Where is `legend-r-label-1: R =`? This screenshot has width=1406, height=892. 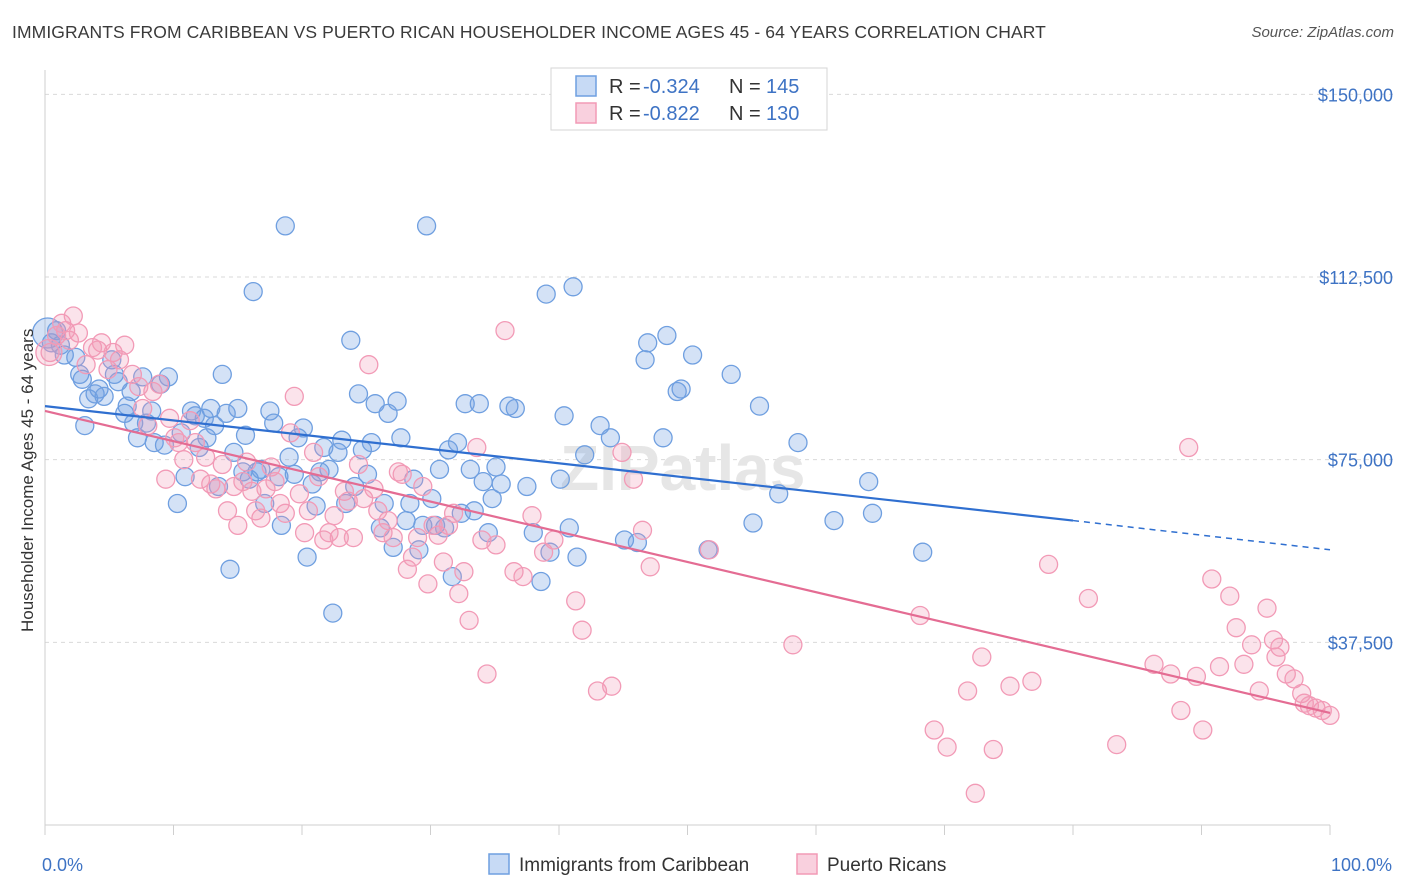
legend-r-label-1: R = is located at coordinates (625, 114).